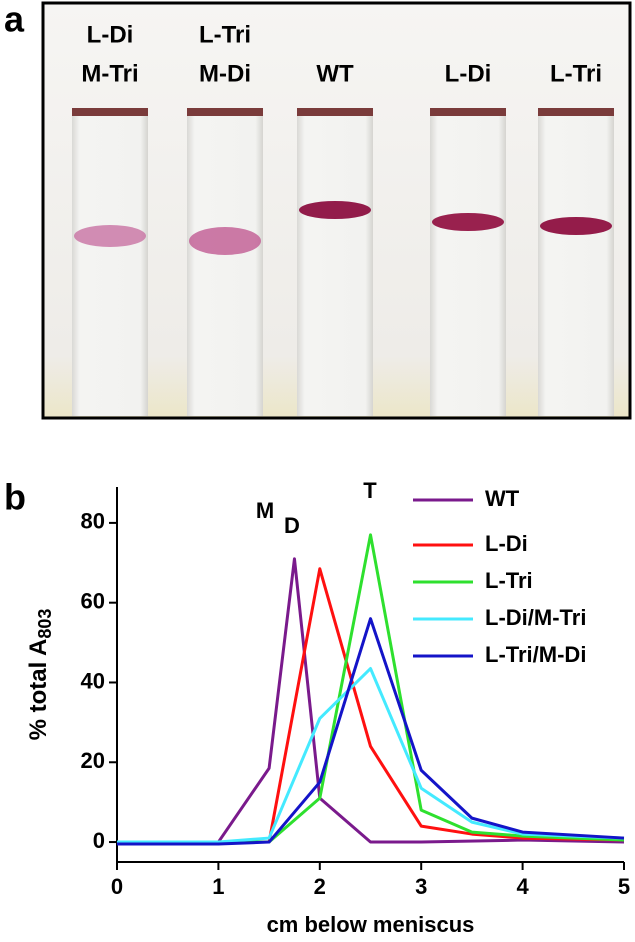 The height and width of the screenshot is (942, 635). What do you see at coordinates (320, 886) in the screenshot?
I see `x-tick-label: 2` at bounding box center [320, 886].